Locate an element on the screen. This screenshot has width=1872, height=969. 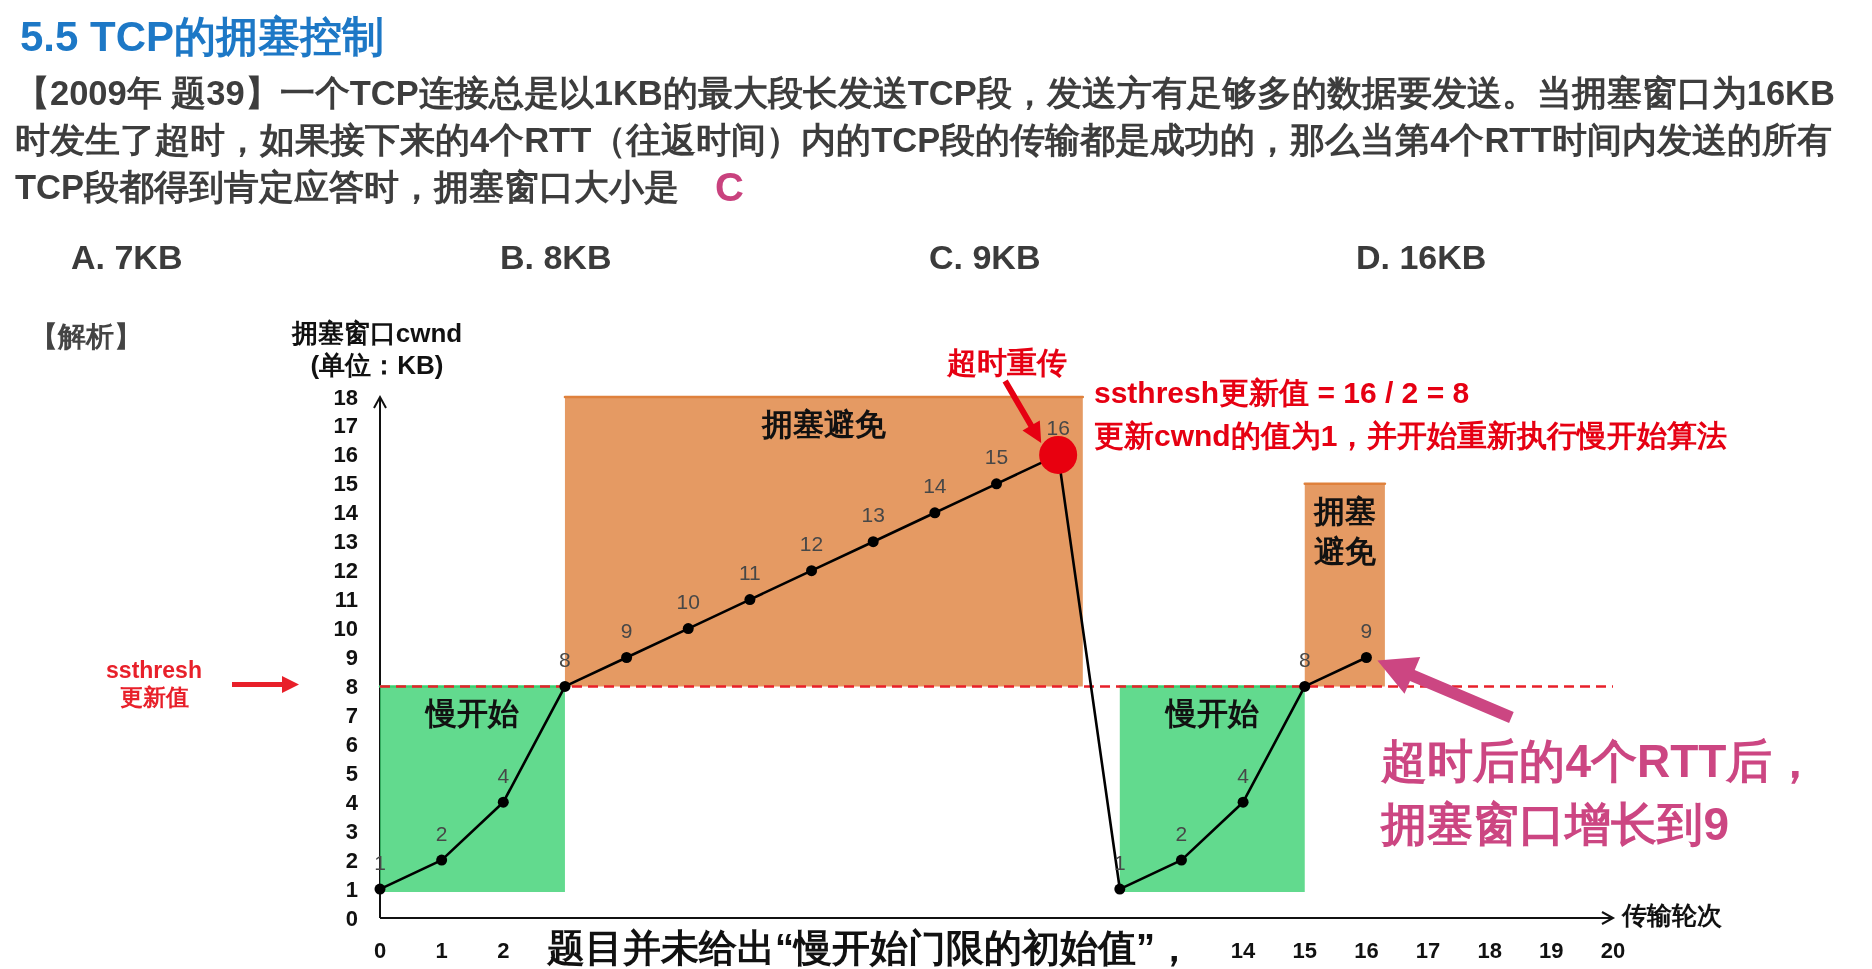
ref-line-label: ssthresh 更新值 is located at coordinates (154, 684).